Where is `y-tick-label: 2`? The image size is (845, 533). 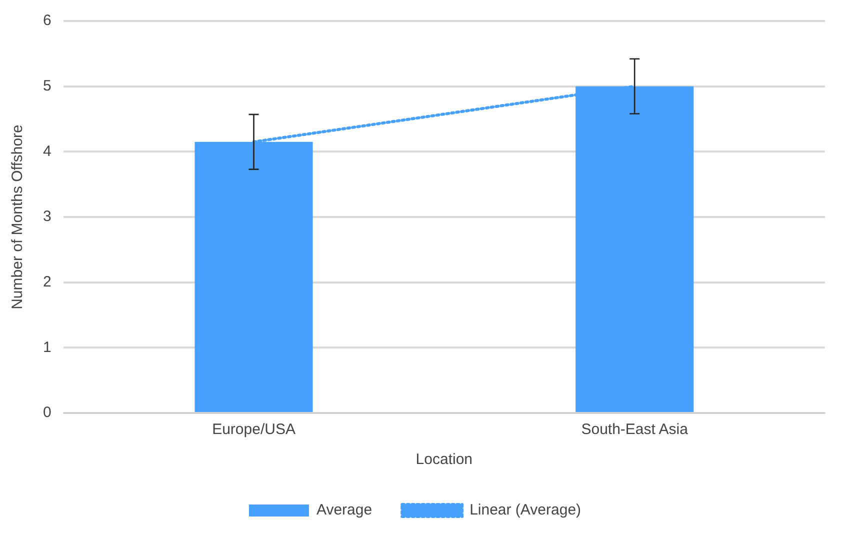 y-tick-label: 2 is located at coordinates (47, 281).